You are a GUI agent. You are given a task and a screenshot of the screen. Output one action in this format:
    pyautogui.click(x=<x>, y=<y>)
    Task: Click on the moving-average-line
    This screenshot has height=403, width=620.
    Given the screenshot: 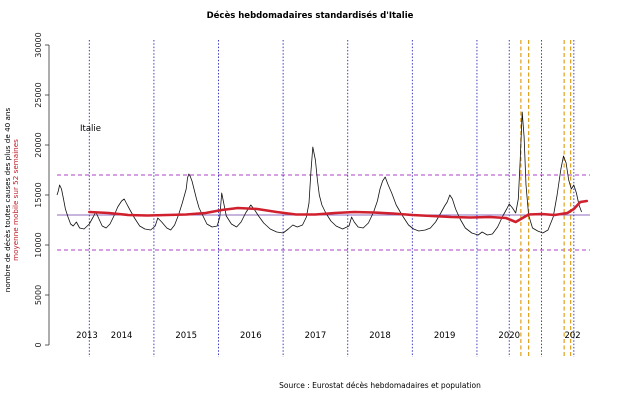 What is the action you would take?
    pyautogui.click(x=338, y=211)
    